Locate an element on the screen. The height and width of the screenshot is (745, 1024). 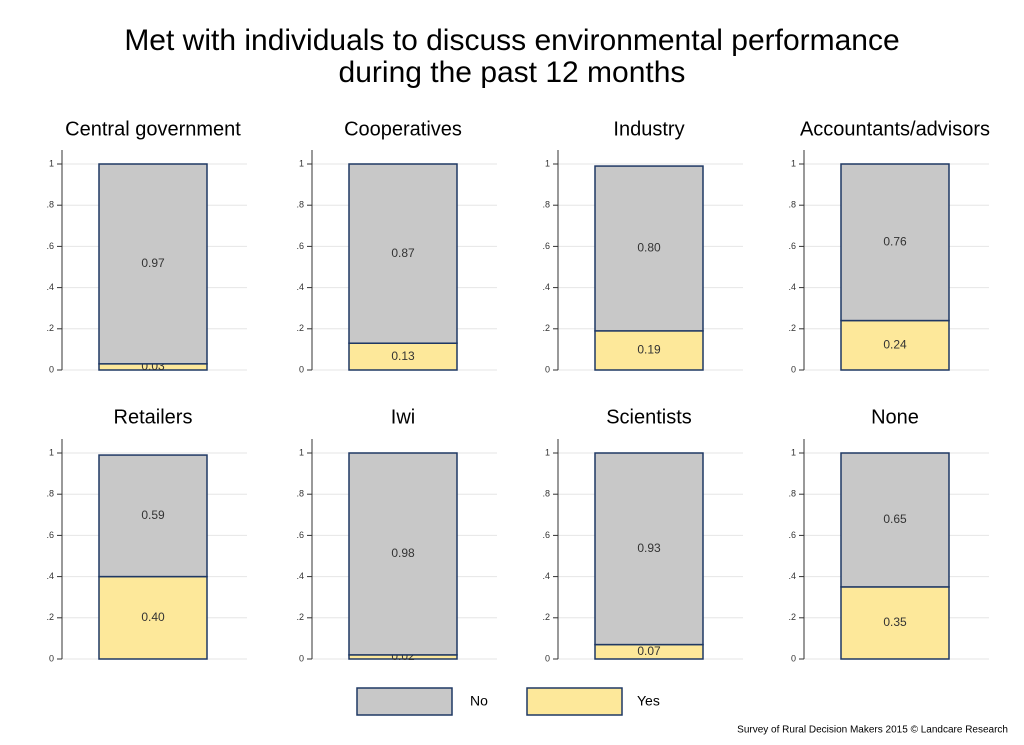
data-label: 0.07 is located at coordinates (649, 651).